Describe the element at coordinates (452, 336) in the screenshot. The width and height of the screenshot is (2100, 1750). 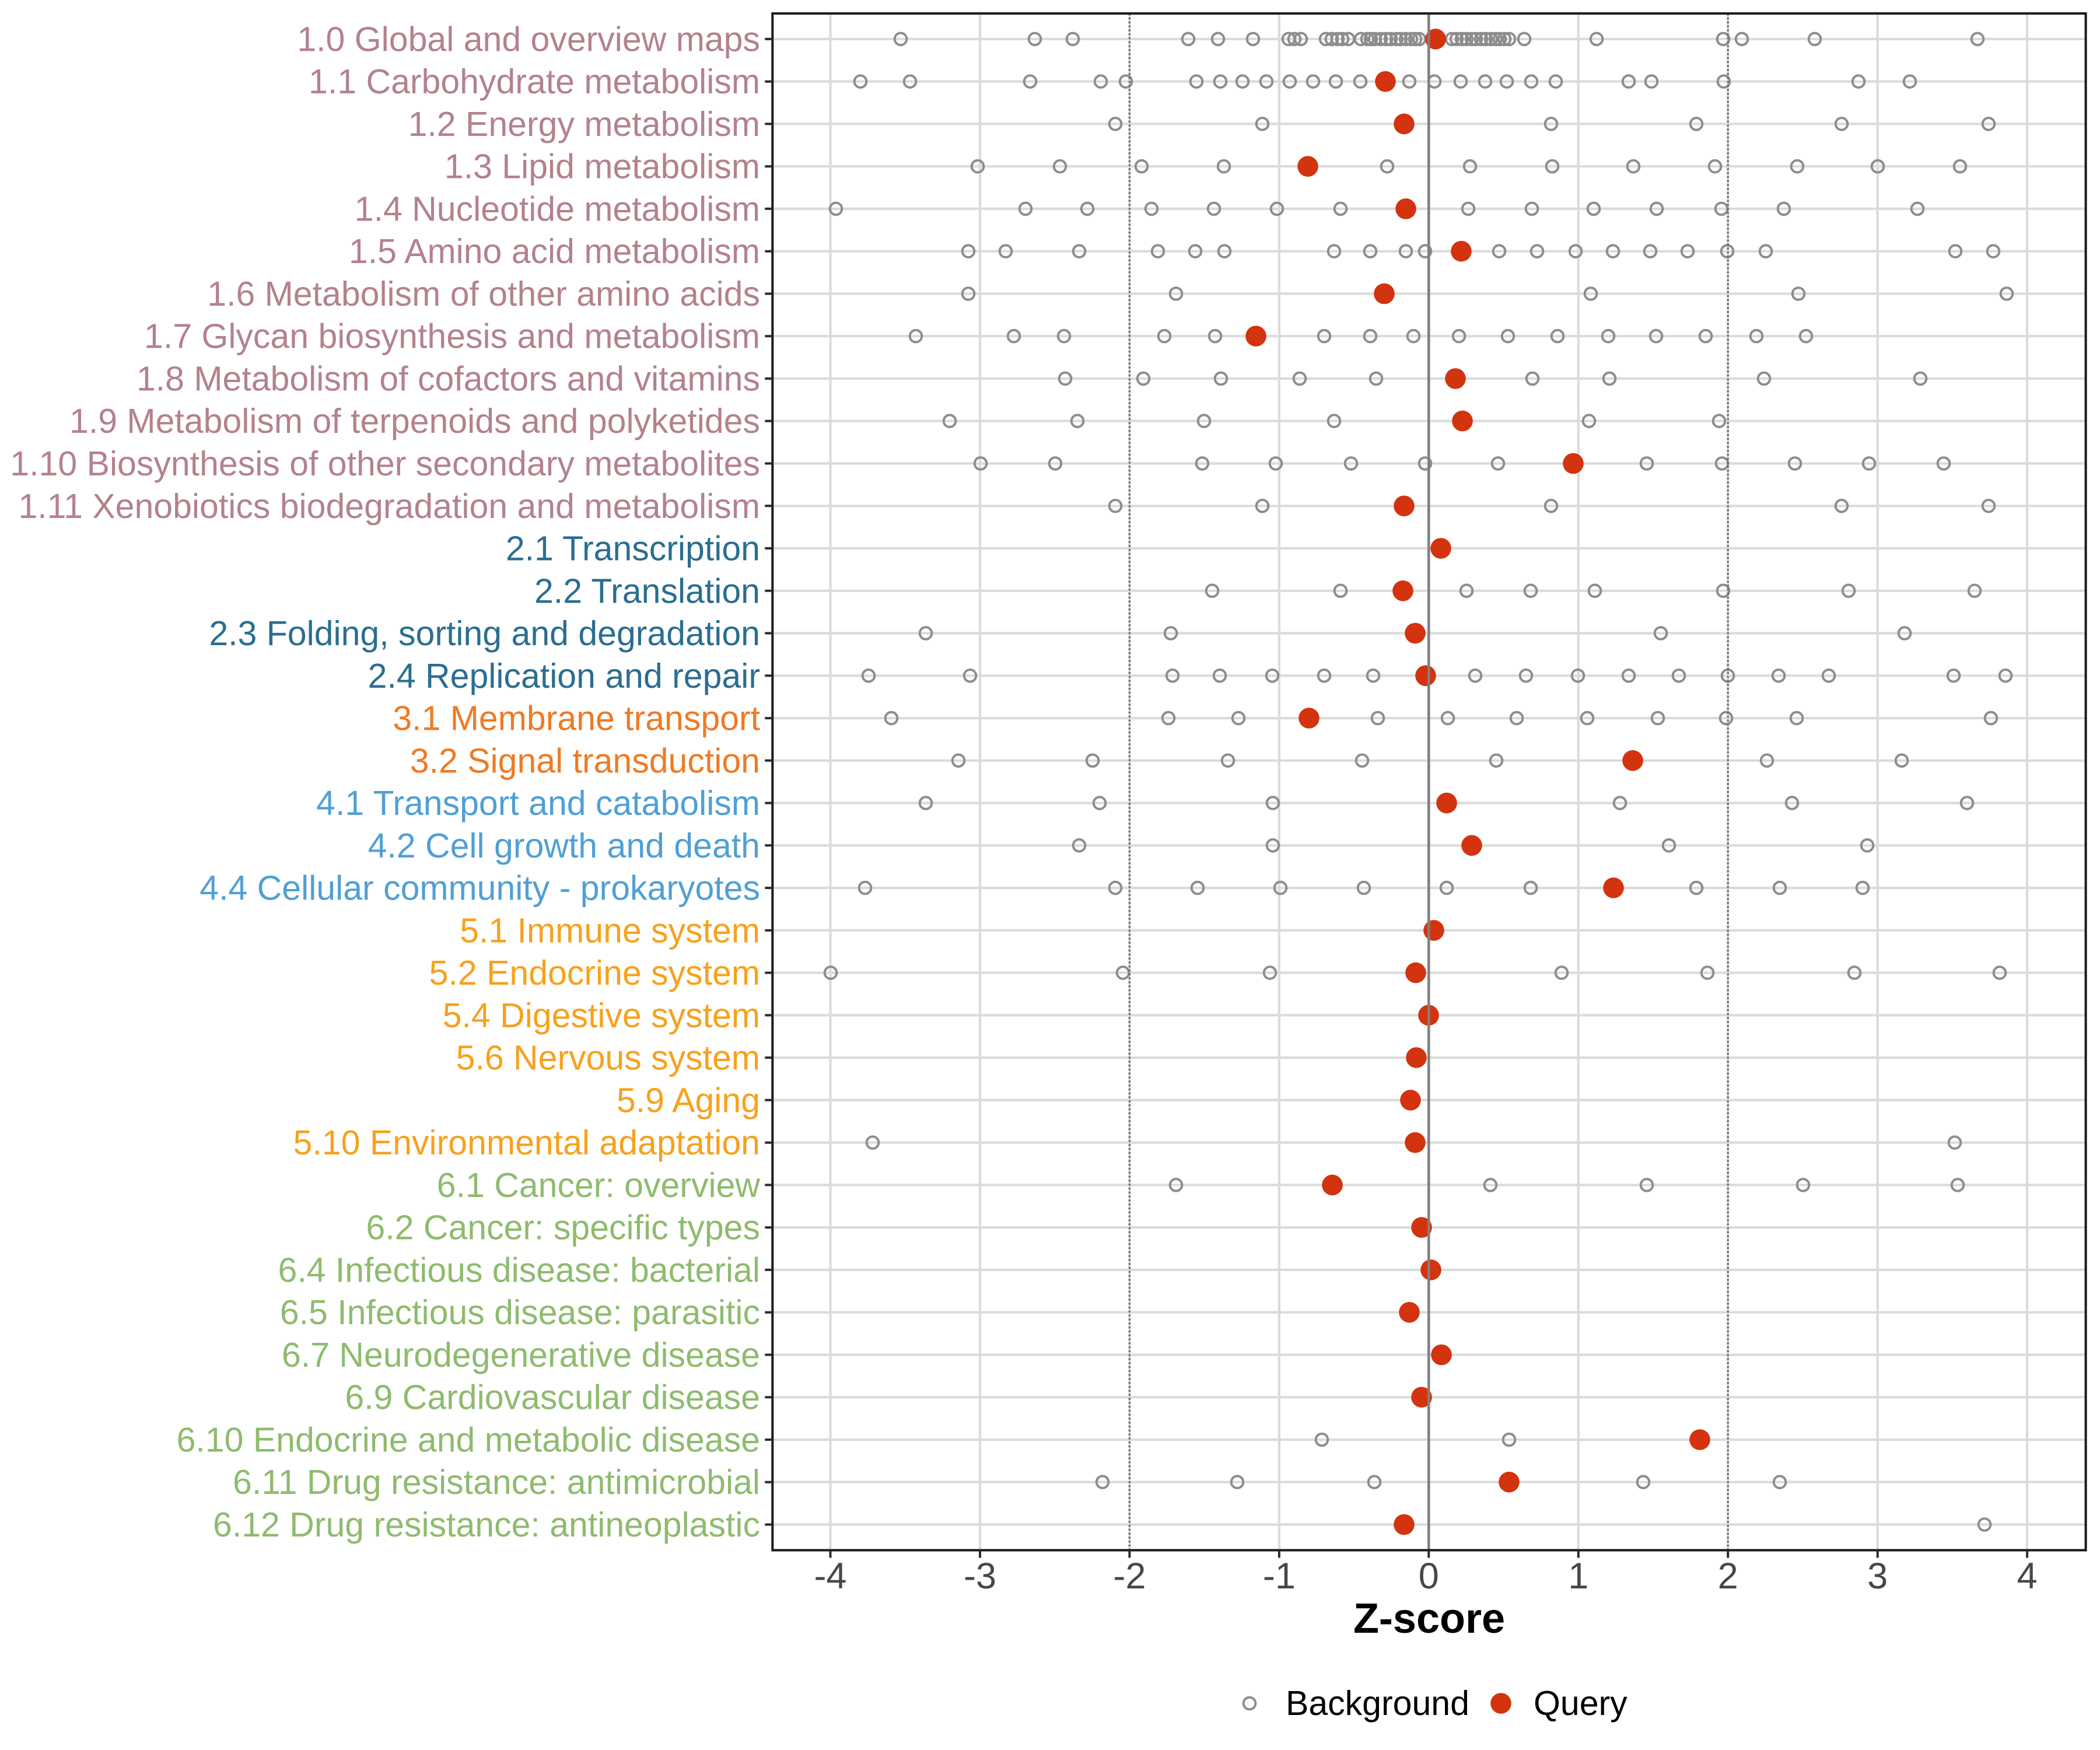
I see `svg-text:1.7 Glycan biosynthesis and me: 1.7 Glycan biosynthesis and metabolism` at that location.